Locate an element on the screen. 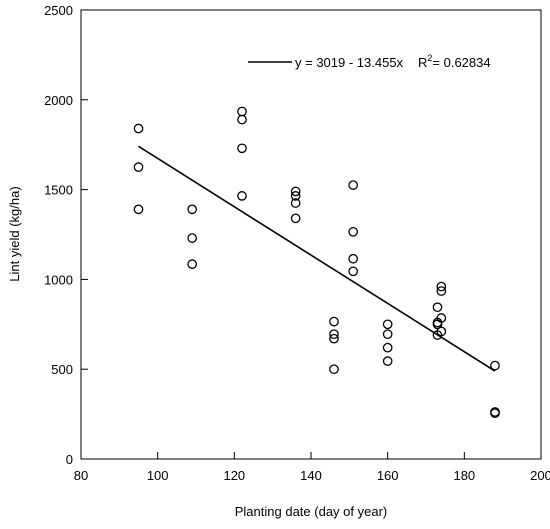 Image resolution: width=550 pixels, height=529 pixels. x-axis: 80 100 120 140 160 180 200 is located at coordinates (312, 467).